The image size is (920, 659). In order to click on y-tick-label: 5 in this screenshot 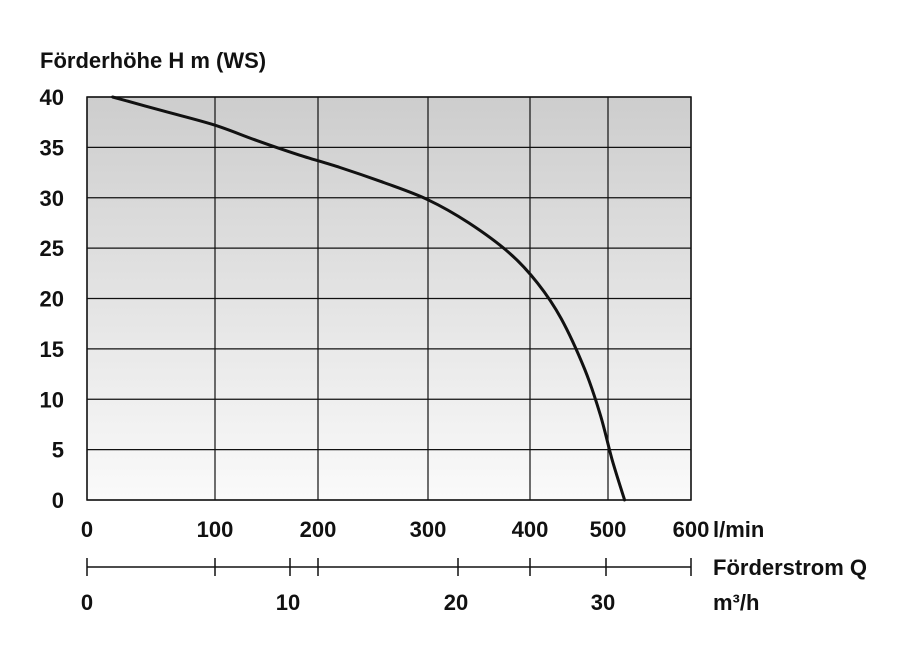, I will do `click(58, 450)`.